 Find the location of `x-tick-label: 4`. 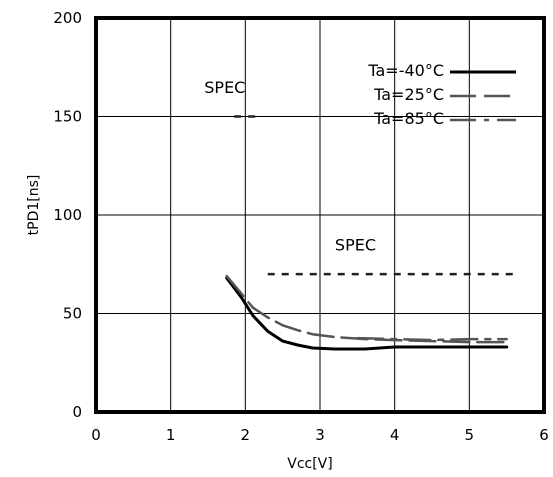

x-tick-label: 4 is located at coordinates (395, 435).